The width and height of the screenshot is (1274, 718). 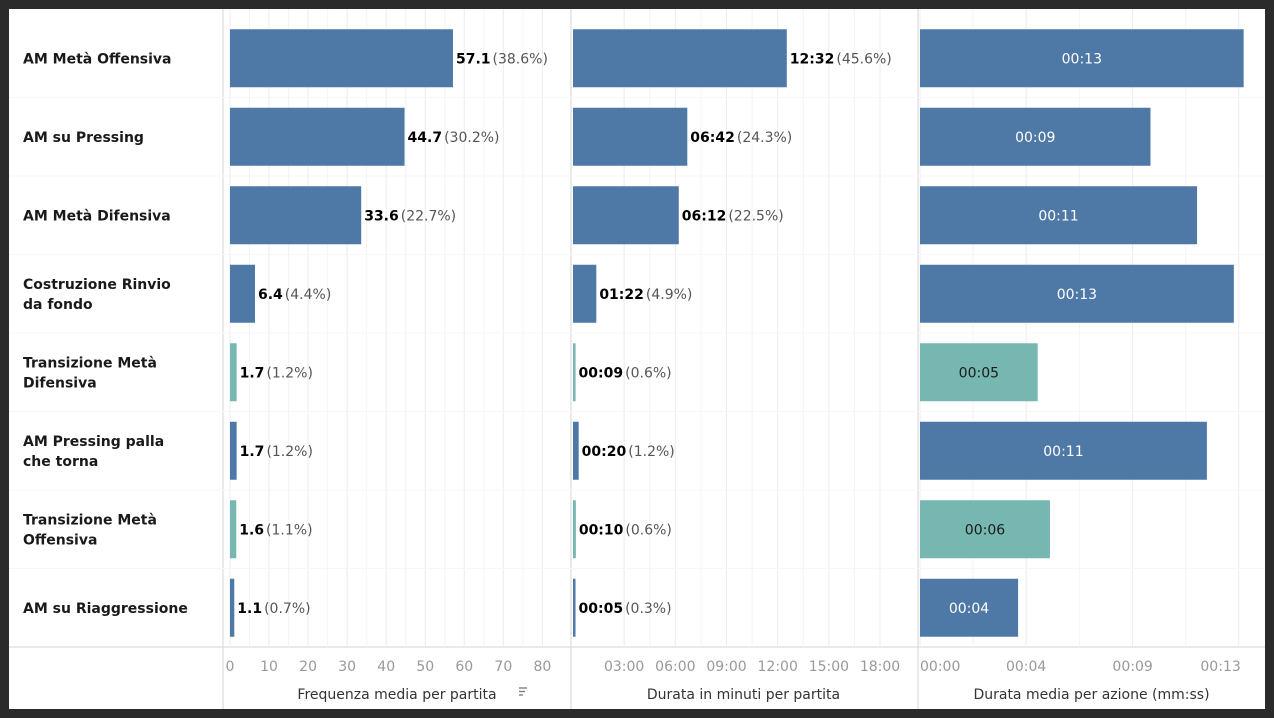 What do you see at coordinates (624, 667) in the screenshot?
I see `x-tick-label: 03:00` at bounding box center [624, 667].